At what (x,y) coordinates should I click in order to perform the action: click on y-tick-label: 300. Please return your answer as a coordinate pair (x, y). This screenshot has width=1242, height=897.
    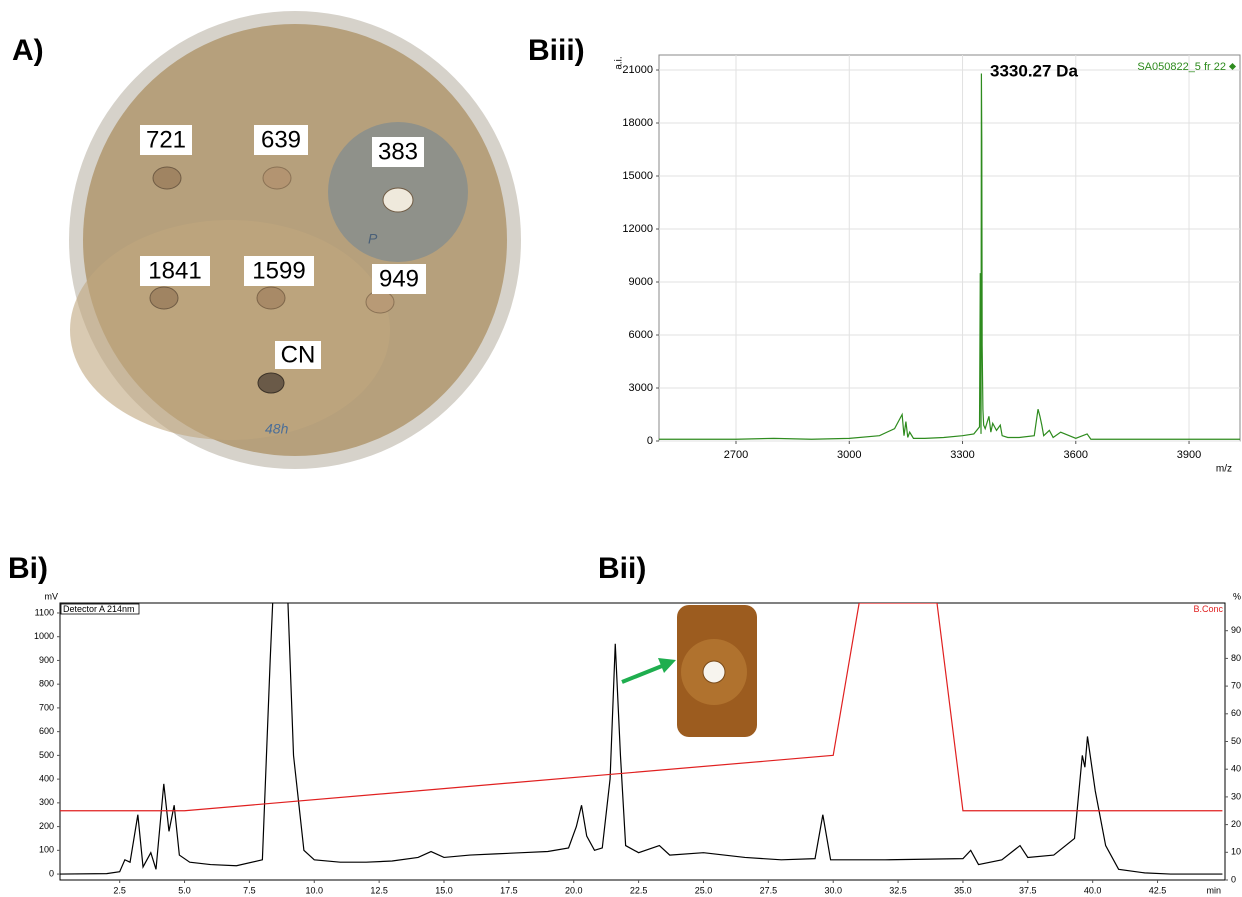
    Looking at the image, I should click on (46, 802).